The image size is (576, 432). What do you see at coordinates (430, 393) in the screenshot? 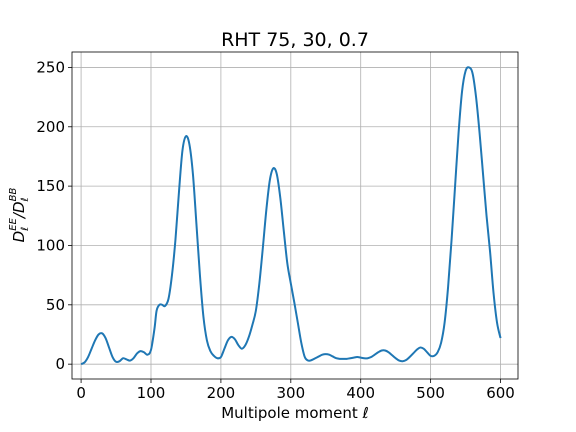
I see `x-tick-label: 500` at bounding box center [430, 393].